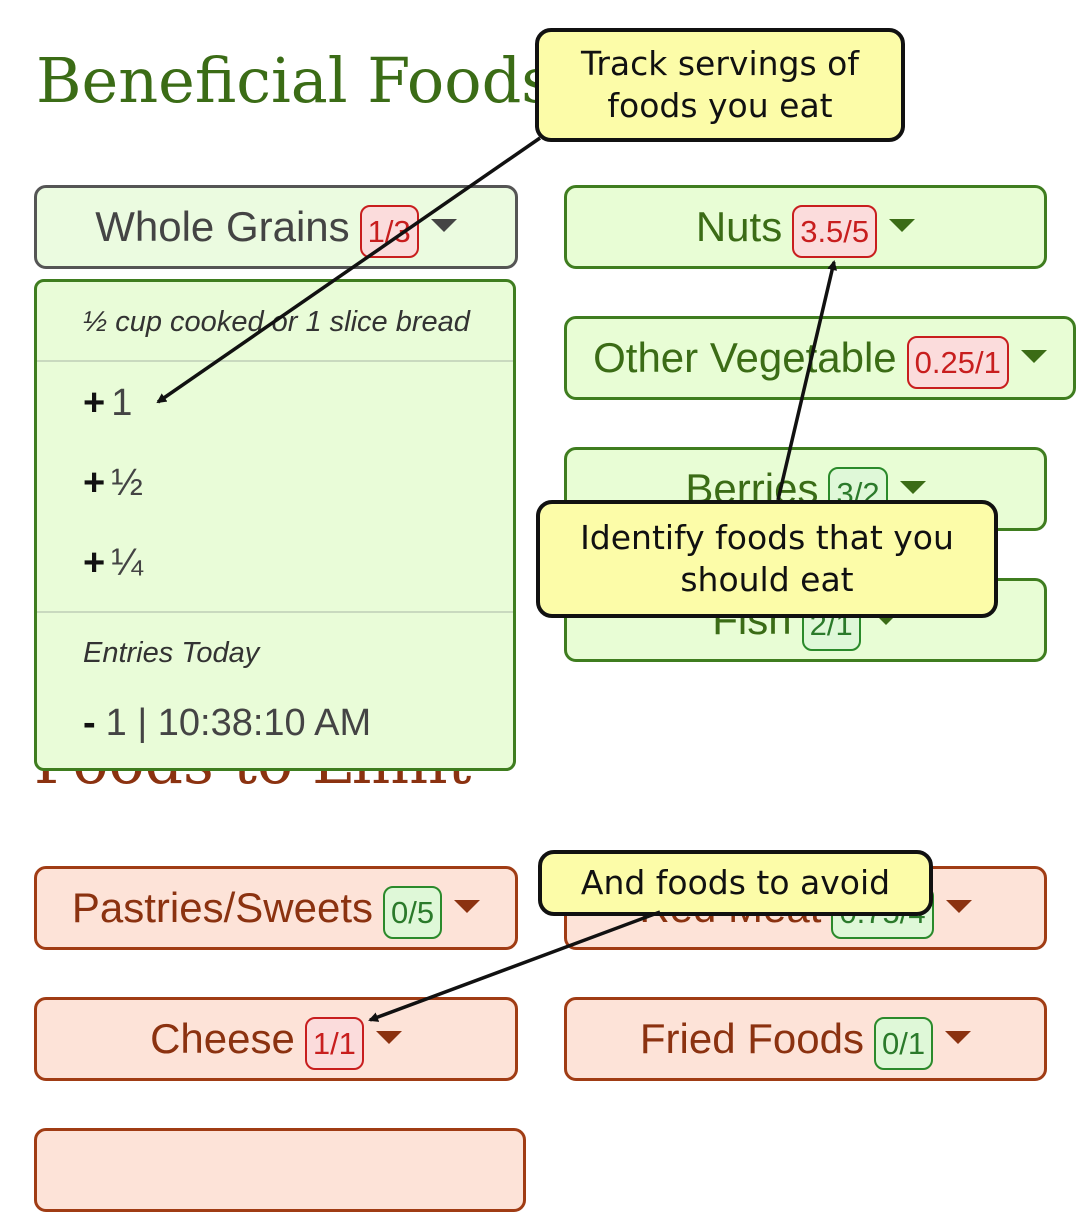 The image size is (1080, 1212). I want to click on food-label: Cheese, so click(222, 1038).